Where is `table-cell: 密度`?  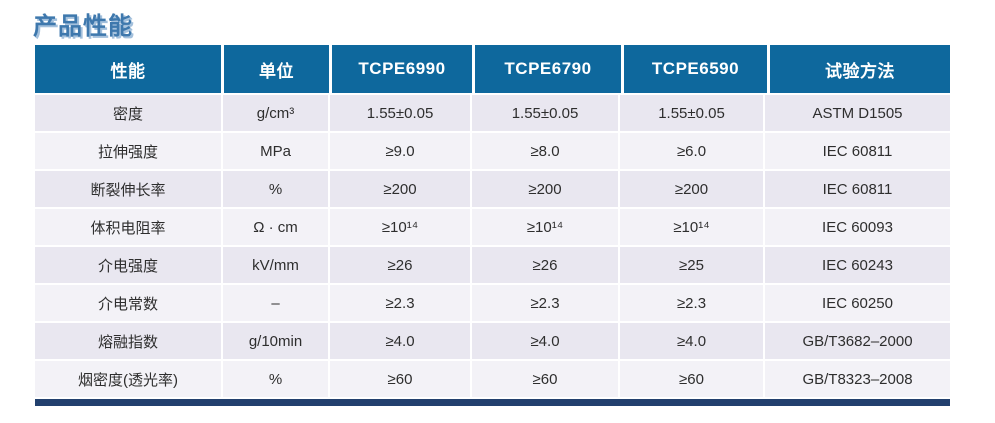
table-cell: 密度 is located at coordinates (128, 113).